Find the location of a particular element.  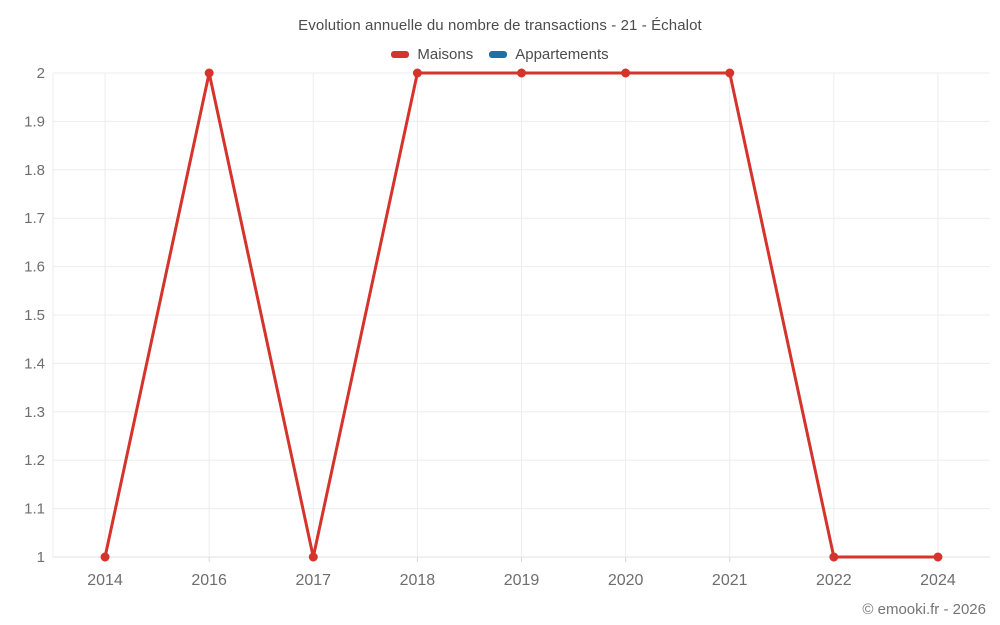

y-tick-label: 1.1 is located at coordinates (34, 509).